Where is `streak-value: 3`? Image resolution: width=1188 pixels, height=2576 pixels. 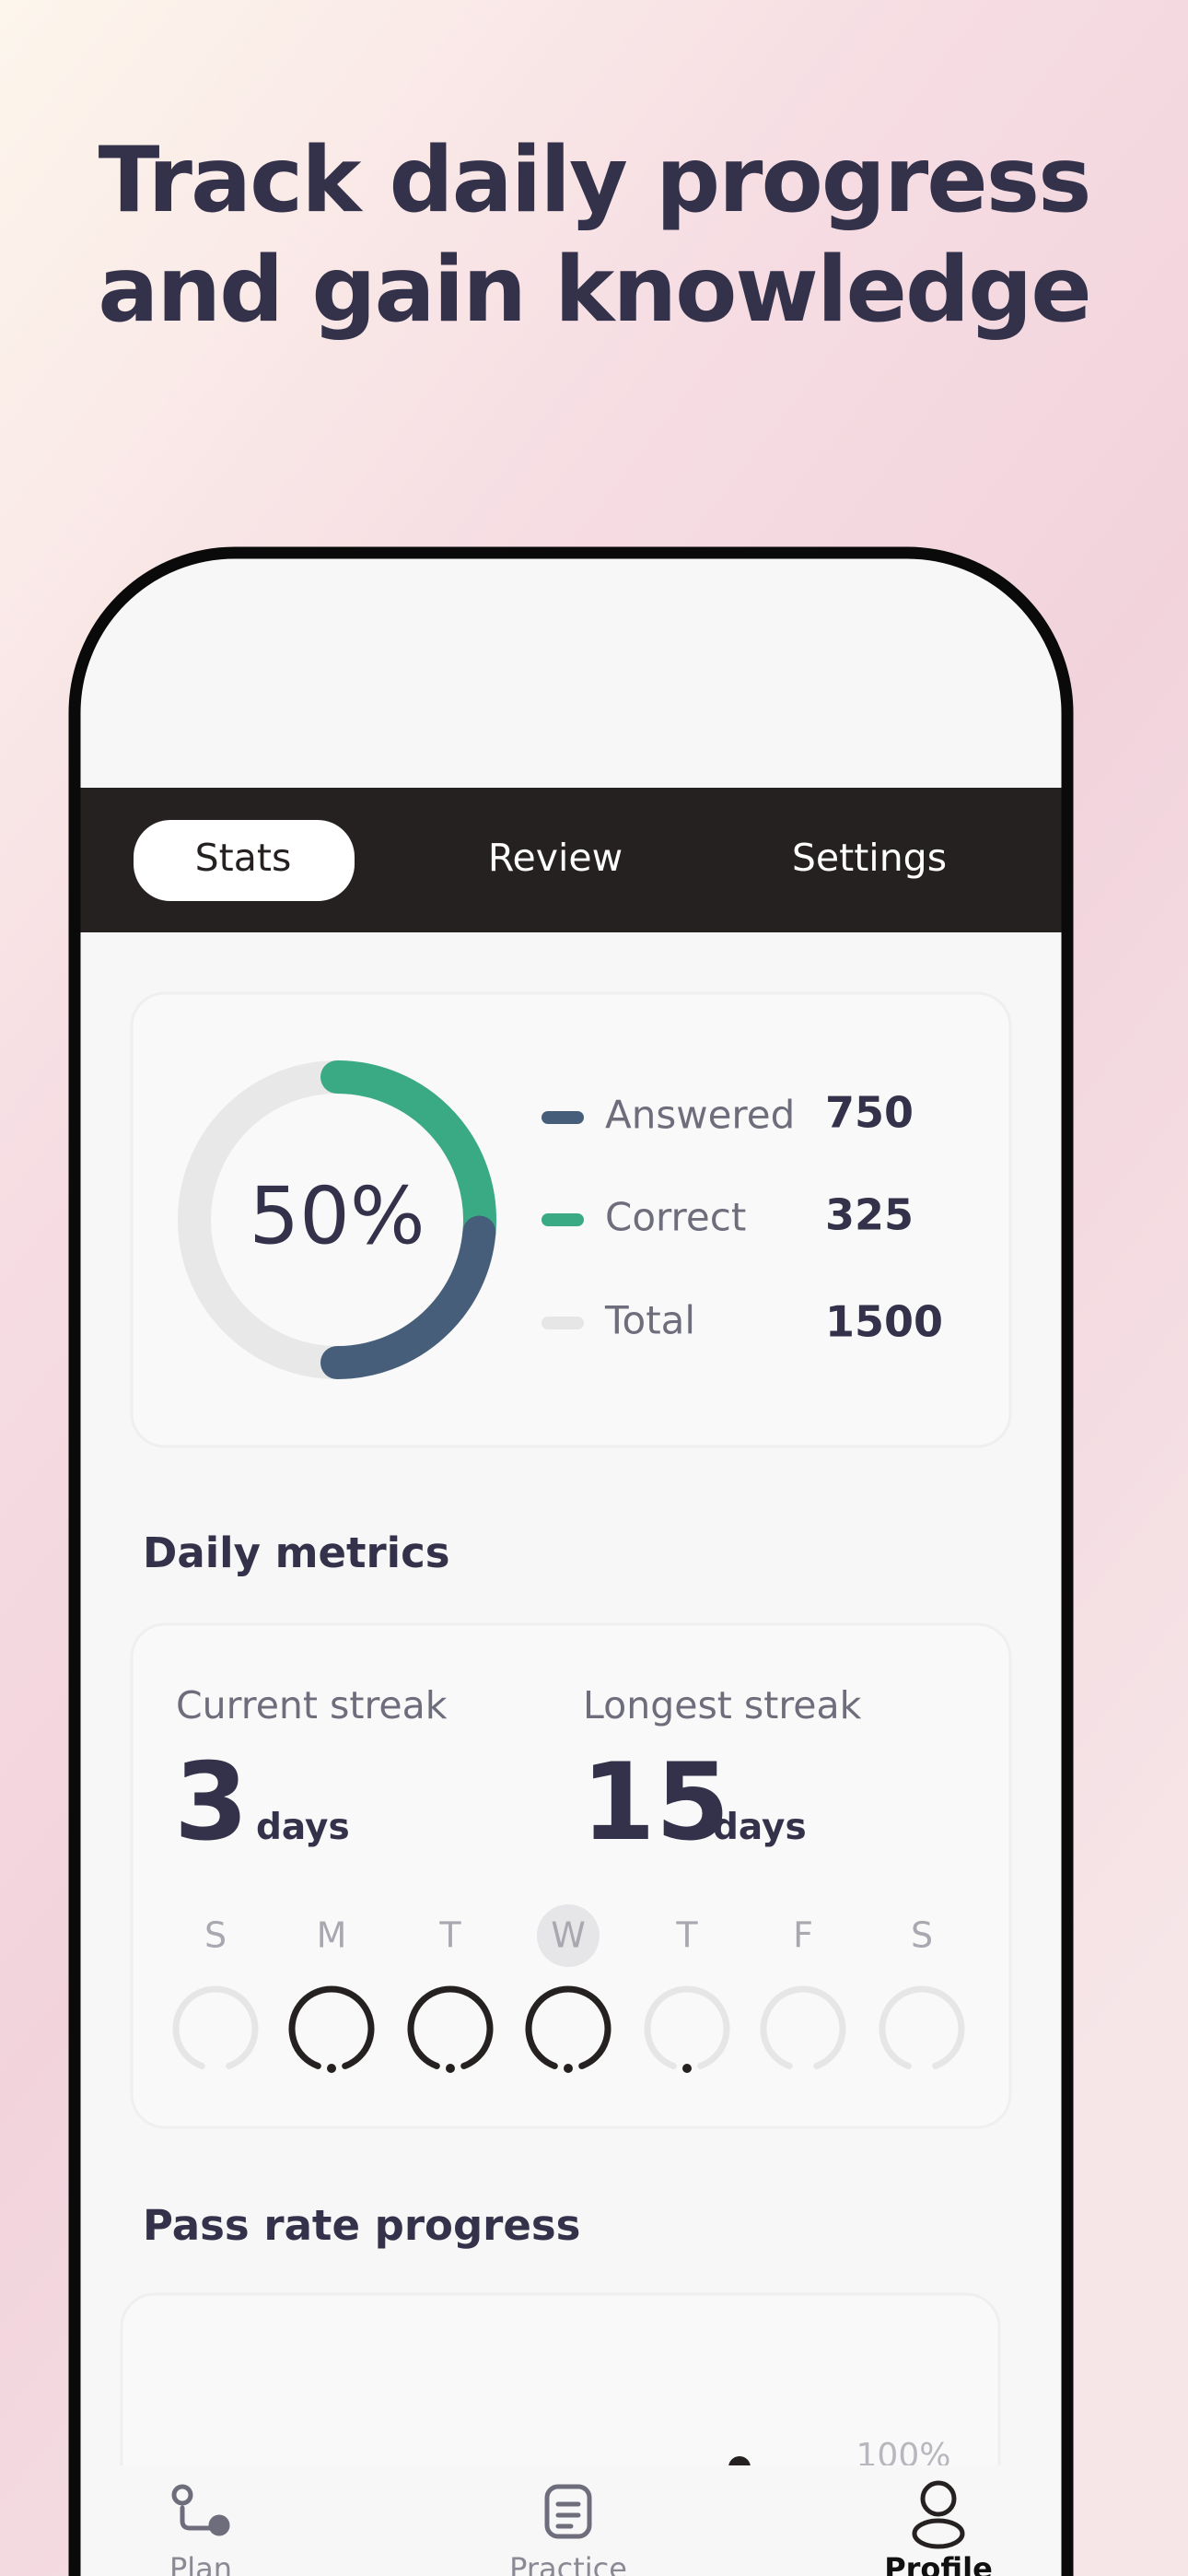
streak-value: 3 is located at coordinates (211, 1802).